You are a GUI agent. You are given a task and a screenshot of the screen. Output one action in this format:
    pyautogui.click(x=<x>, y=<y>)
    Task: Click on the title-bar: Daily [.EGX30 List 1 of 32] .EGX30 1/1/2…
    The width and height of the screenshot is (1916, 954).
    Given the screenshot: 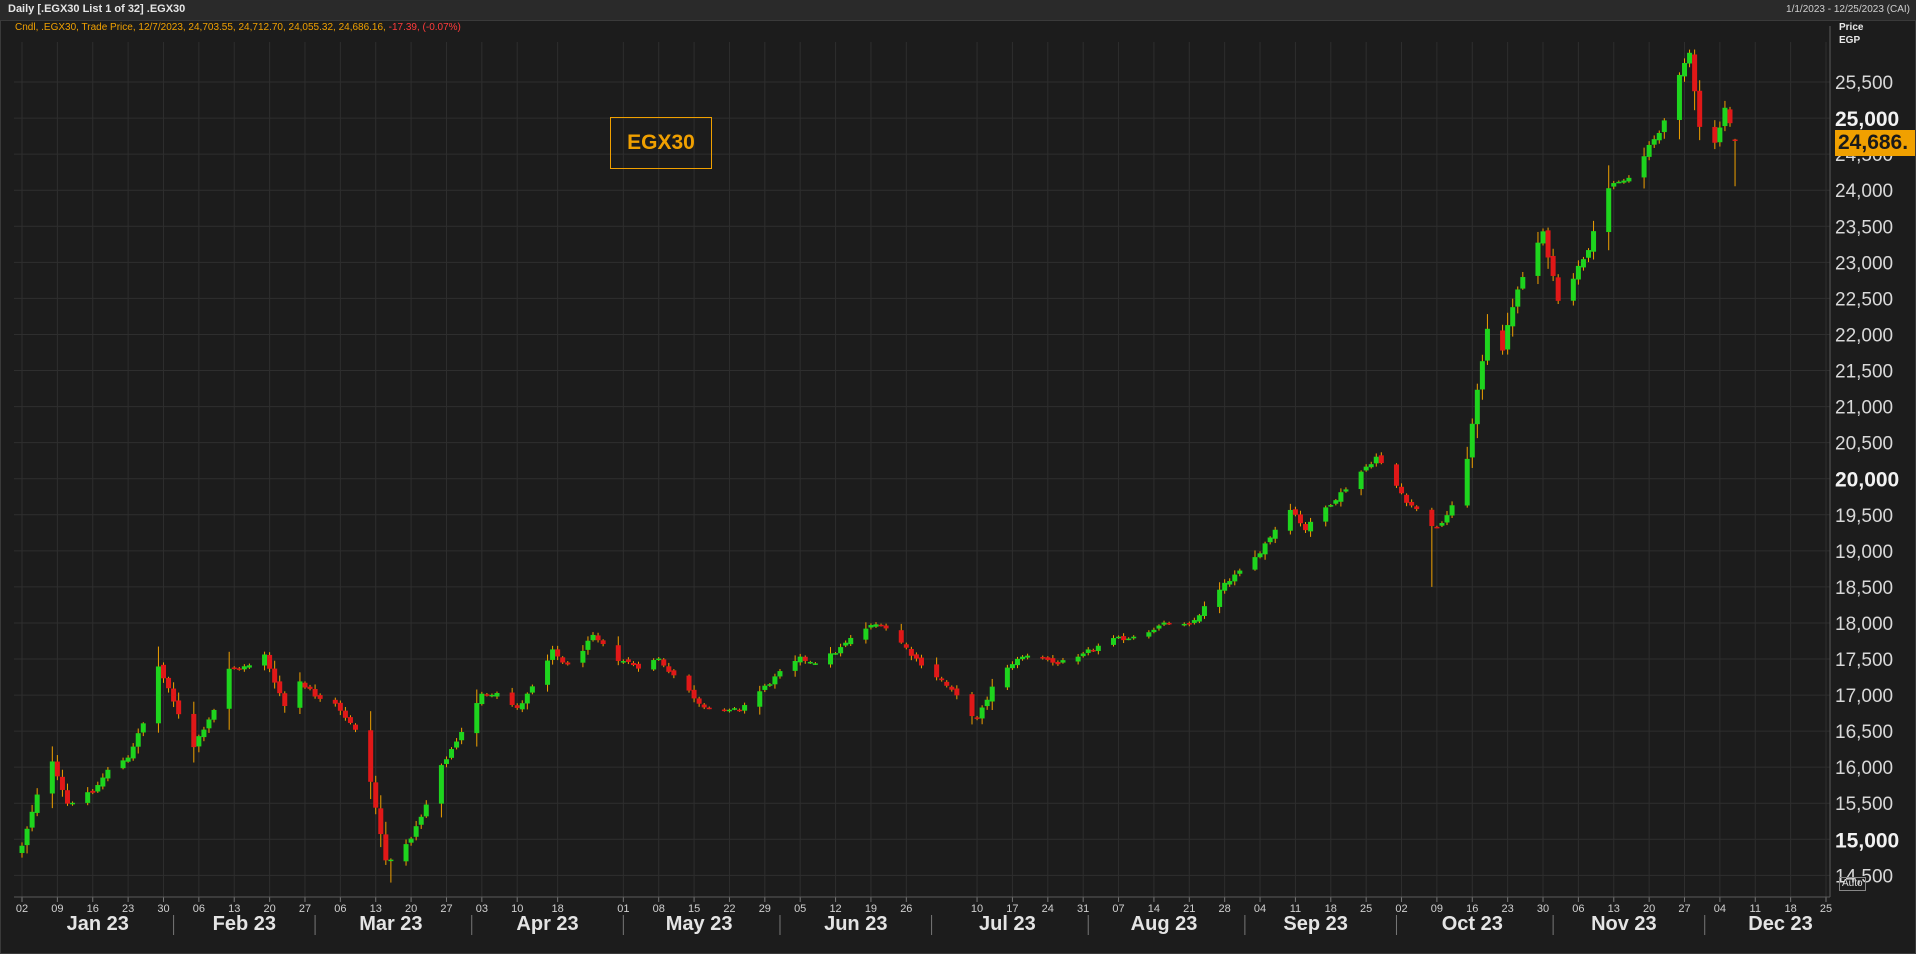 What is the action you would take?
    pyautogui.click(x=958, y=10)
    